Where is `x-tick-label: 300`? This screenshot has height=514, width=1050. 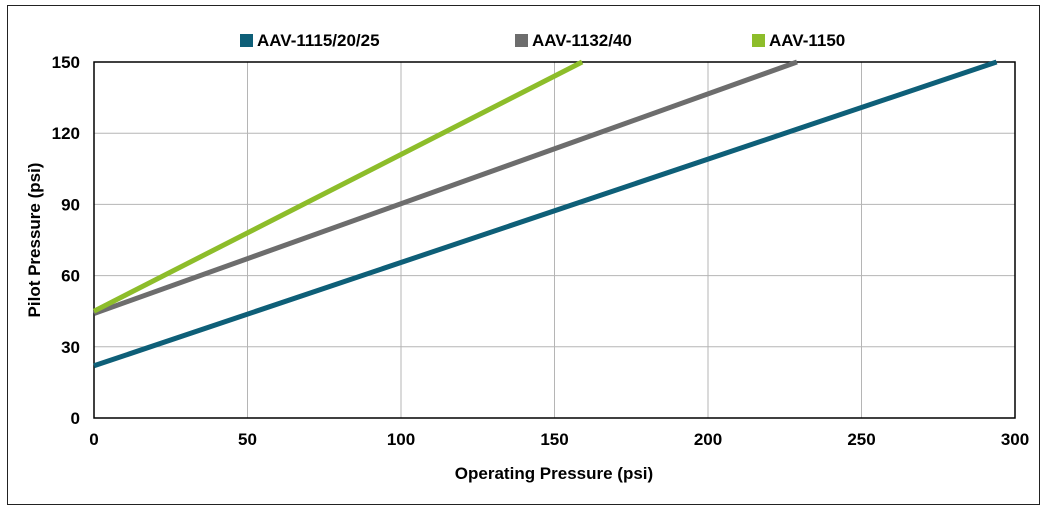
x-tick-label: 300 is located at coordinates (1015, 439).